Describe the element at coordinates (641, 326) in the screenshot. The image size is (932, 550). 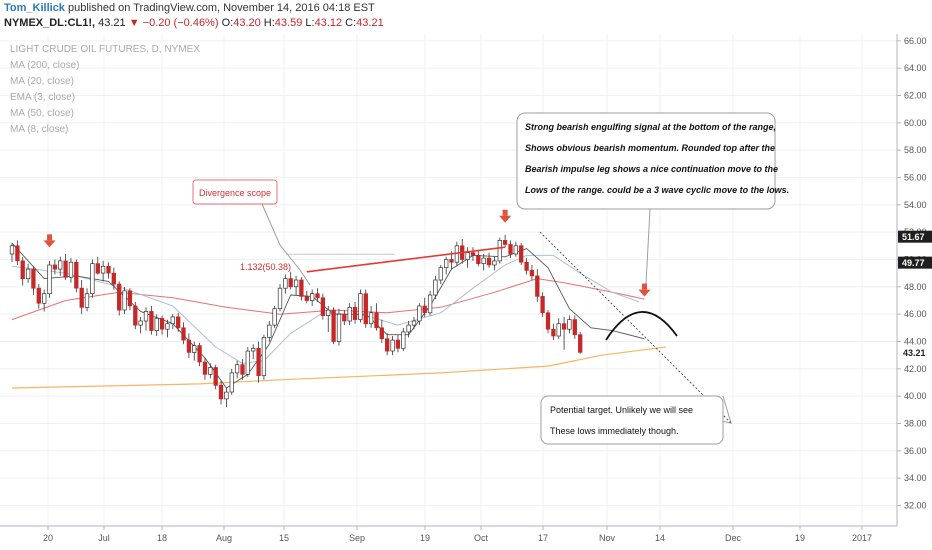
I see `rounded-top-arc` at that location.